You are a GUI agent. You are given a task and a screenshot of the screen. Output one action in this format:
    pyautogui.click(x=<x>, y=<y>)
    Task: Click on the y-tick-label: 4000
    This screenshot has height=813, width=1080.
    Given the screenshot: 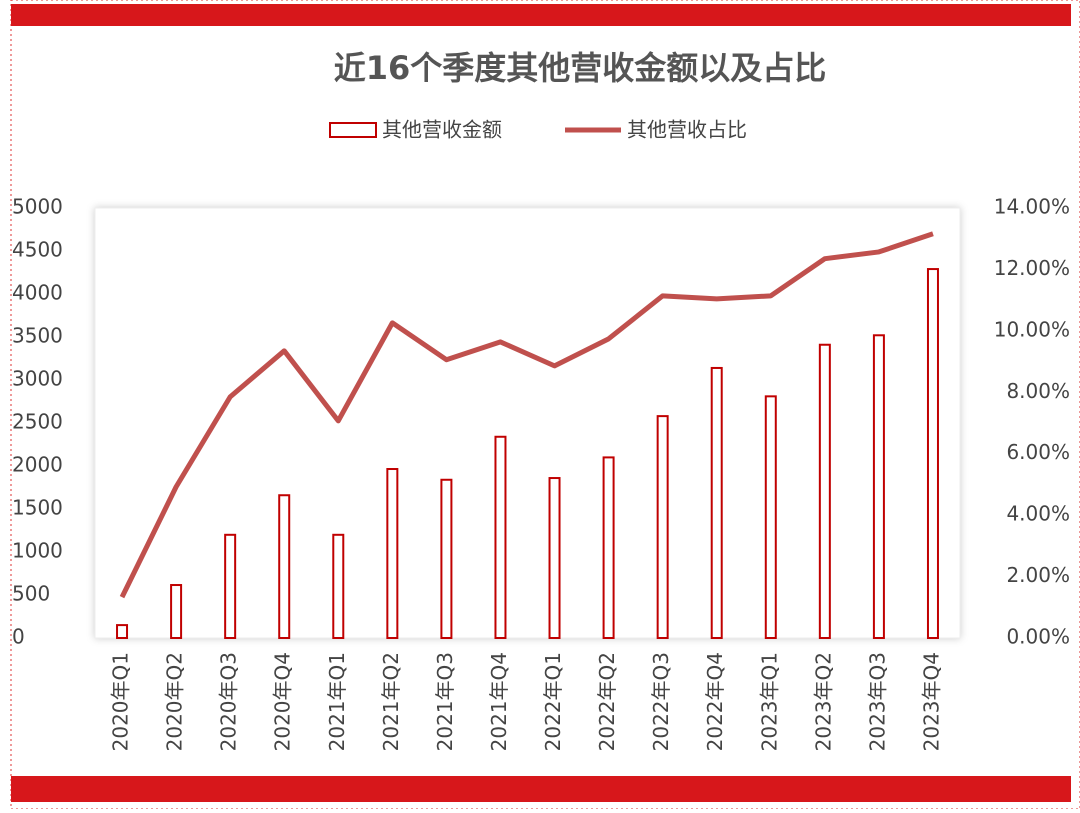 What is the action you would take?
    pyautogui.click(x=37, y=293)
    